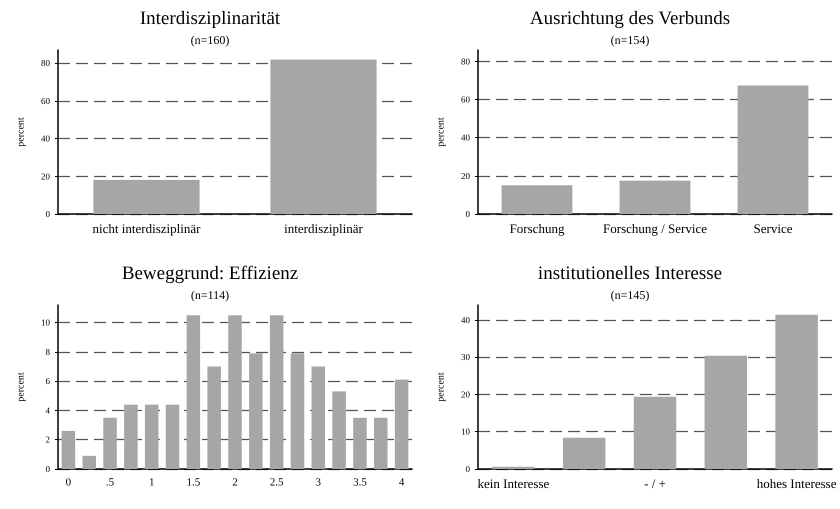 This screenshot has width=840, height=509. Describe the element at coordinates (796, 483) in the screenshot. I see `x-tick-label: hohes Interesse` at that location.